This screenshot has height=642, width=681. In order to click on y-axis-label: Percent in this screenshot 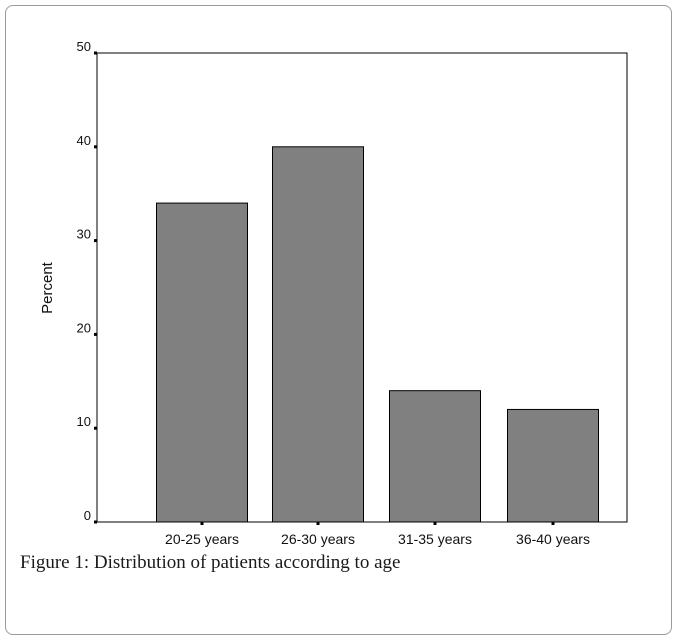, I will do `click(47, 287)`.